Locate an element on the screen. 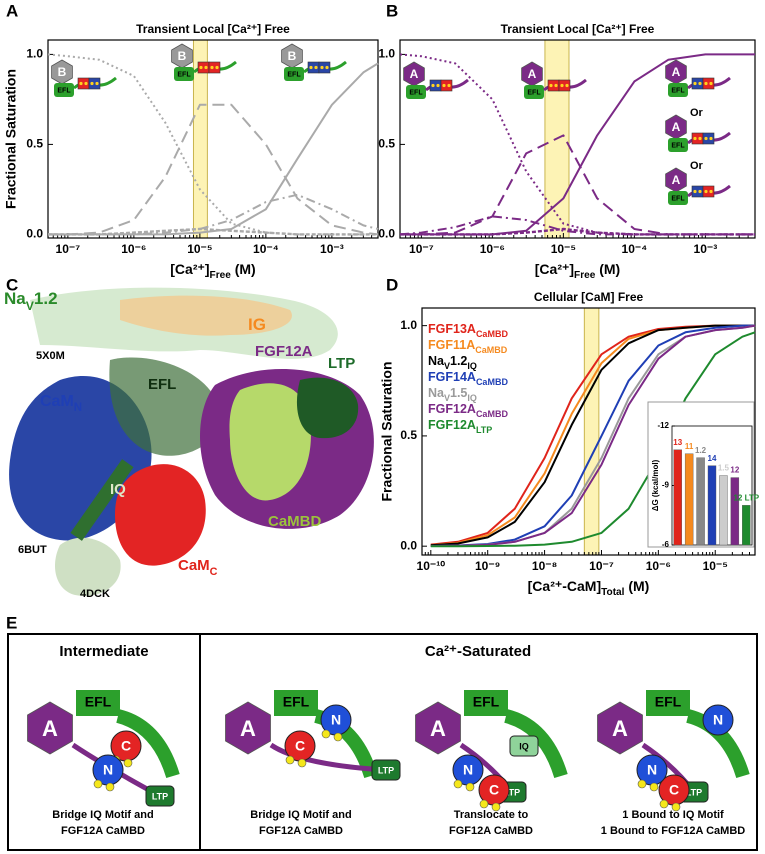 The width and height of the screenshot is (765, 854). peptide-box is located at coordinates (160, 796).